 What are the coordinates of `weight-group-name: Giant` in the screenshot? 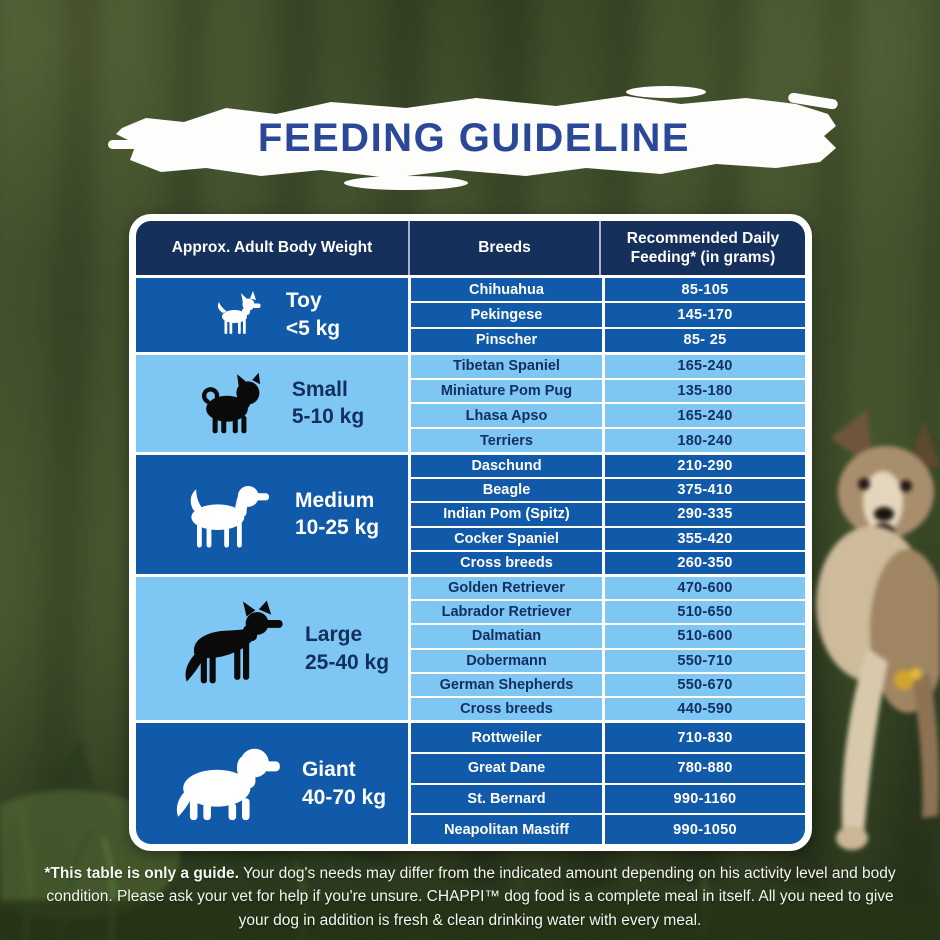 It's located at (328, 769).